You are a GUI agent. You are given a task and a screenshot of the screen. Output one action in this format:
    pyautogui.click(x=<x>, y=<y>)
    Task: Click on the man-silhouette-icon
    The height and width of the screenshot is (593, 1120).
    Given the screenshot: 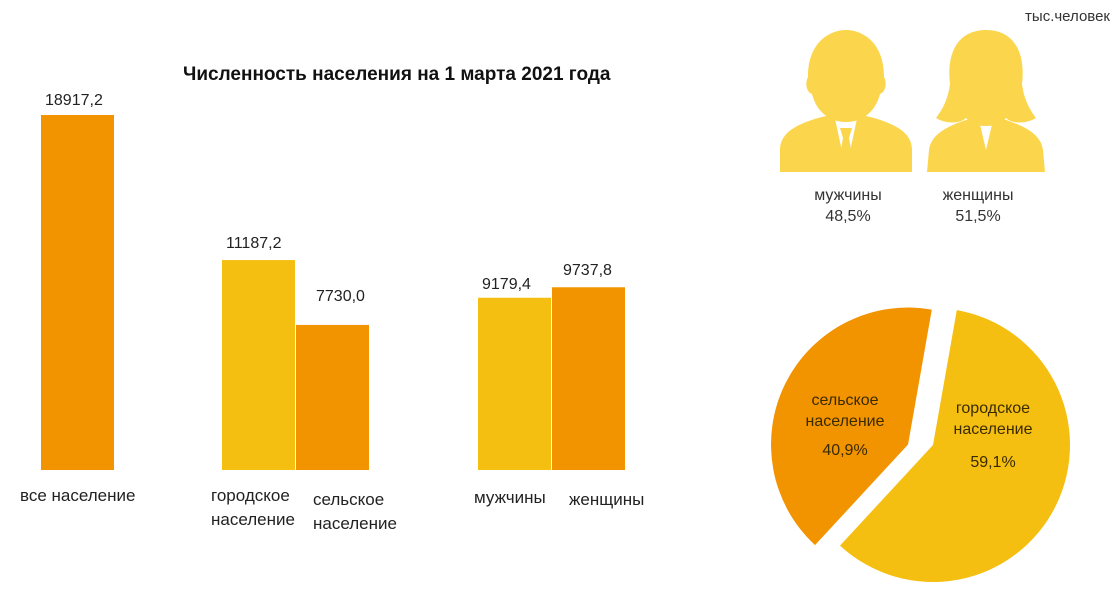 What is the action you would take?
    pyautogui.click(x=846, y=101)
    